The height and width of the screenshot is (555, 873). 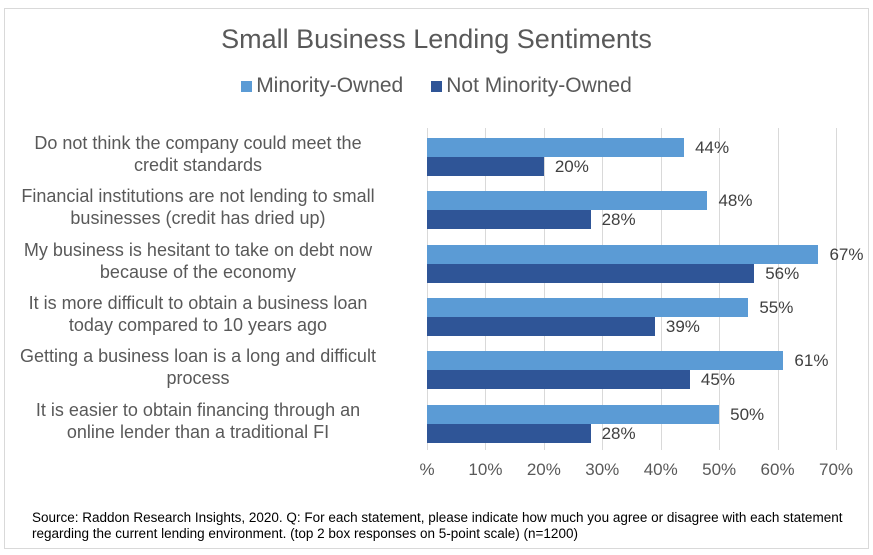 What do you see at coordinates (436, 39) in the screenshot?
I see `chart-title: Small Business Lending Sentiments` at bounding box center [436, 39].